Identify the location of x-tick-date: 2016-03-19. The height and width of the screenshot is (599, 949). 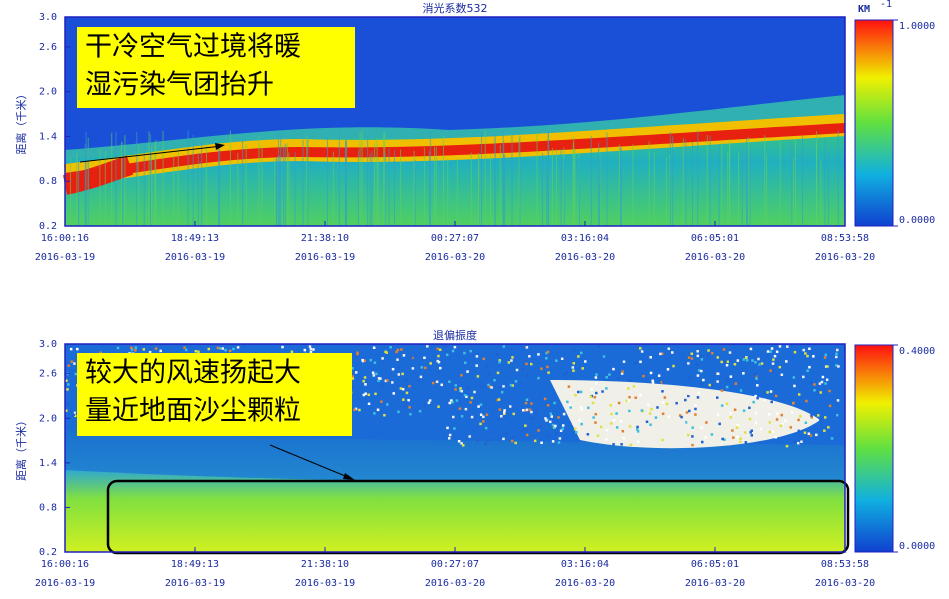
(65, 257).